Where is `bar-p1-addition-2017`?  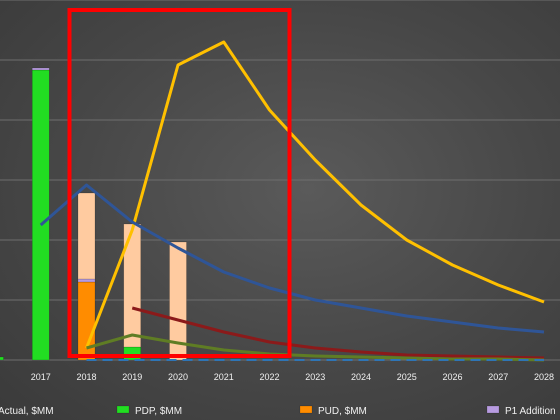 bar-p1-addition-2017 is located at coordinates (40, 69).